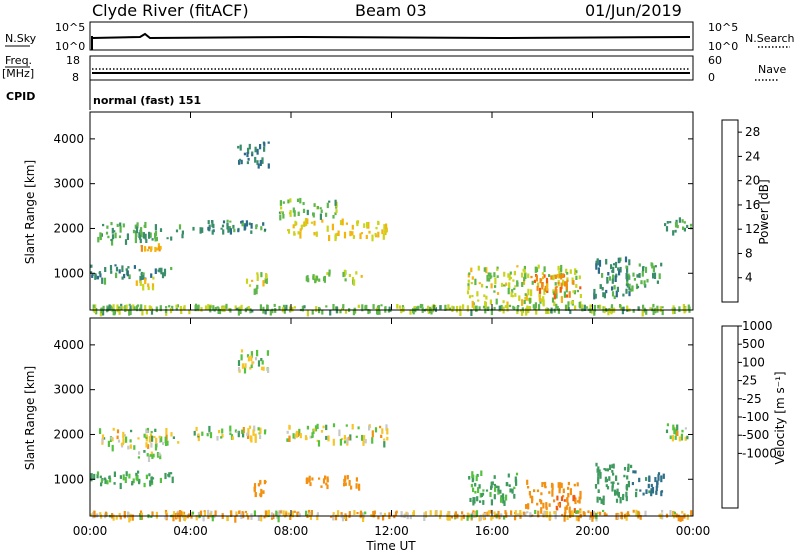 The height and width of the screenshot is (554, 800). I want to click on freq-tick-bottom: 8, so click(75, 77).